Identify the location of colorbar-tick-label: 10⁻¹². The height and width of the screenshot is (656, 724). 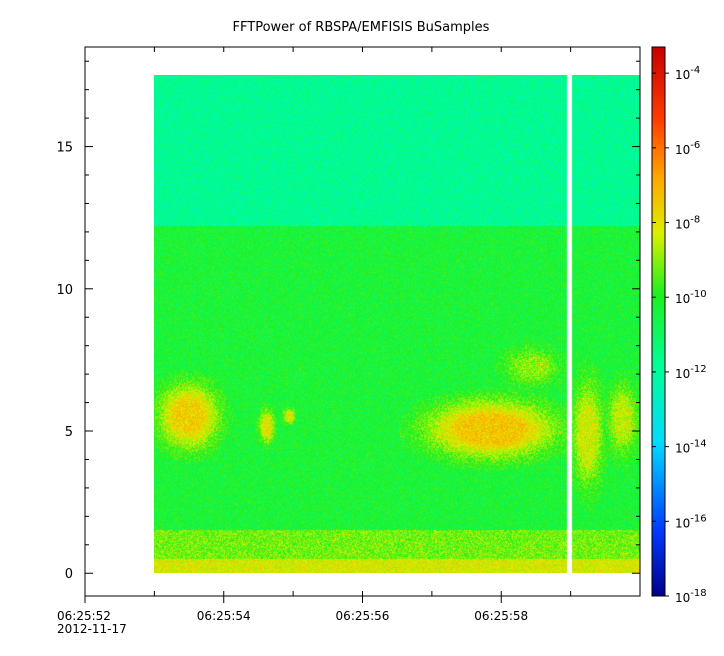
(691, 372).